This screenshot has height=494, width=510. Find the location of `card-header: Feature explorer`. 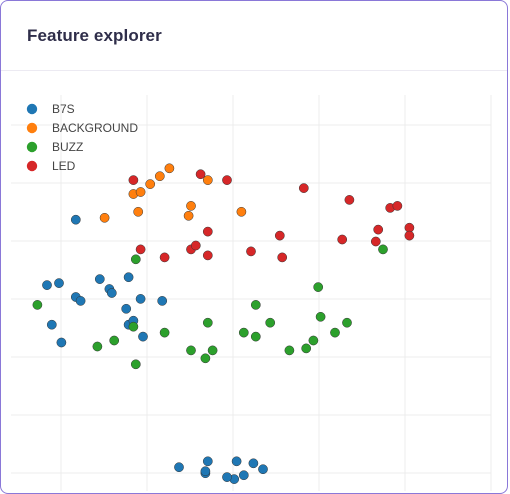

card-header: Feature explorer is located at coordinates (254, 36).